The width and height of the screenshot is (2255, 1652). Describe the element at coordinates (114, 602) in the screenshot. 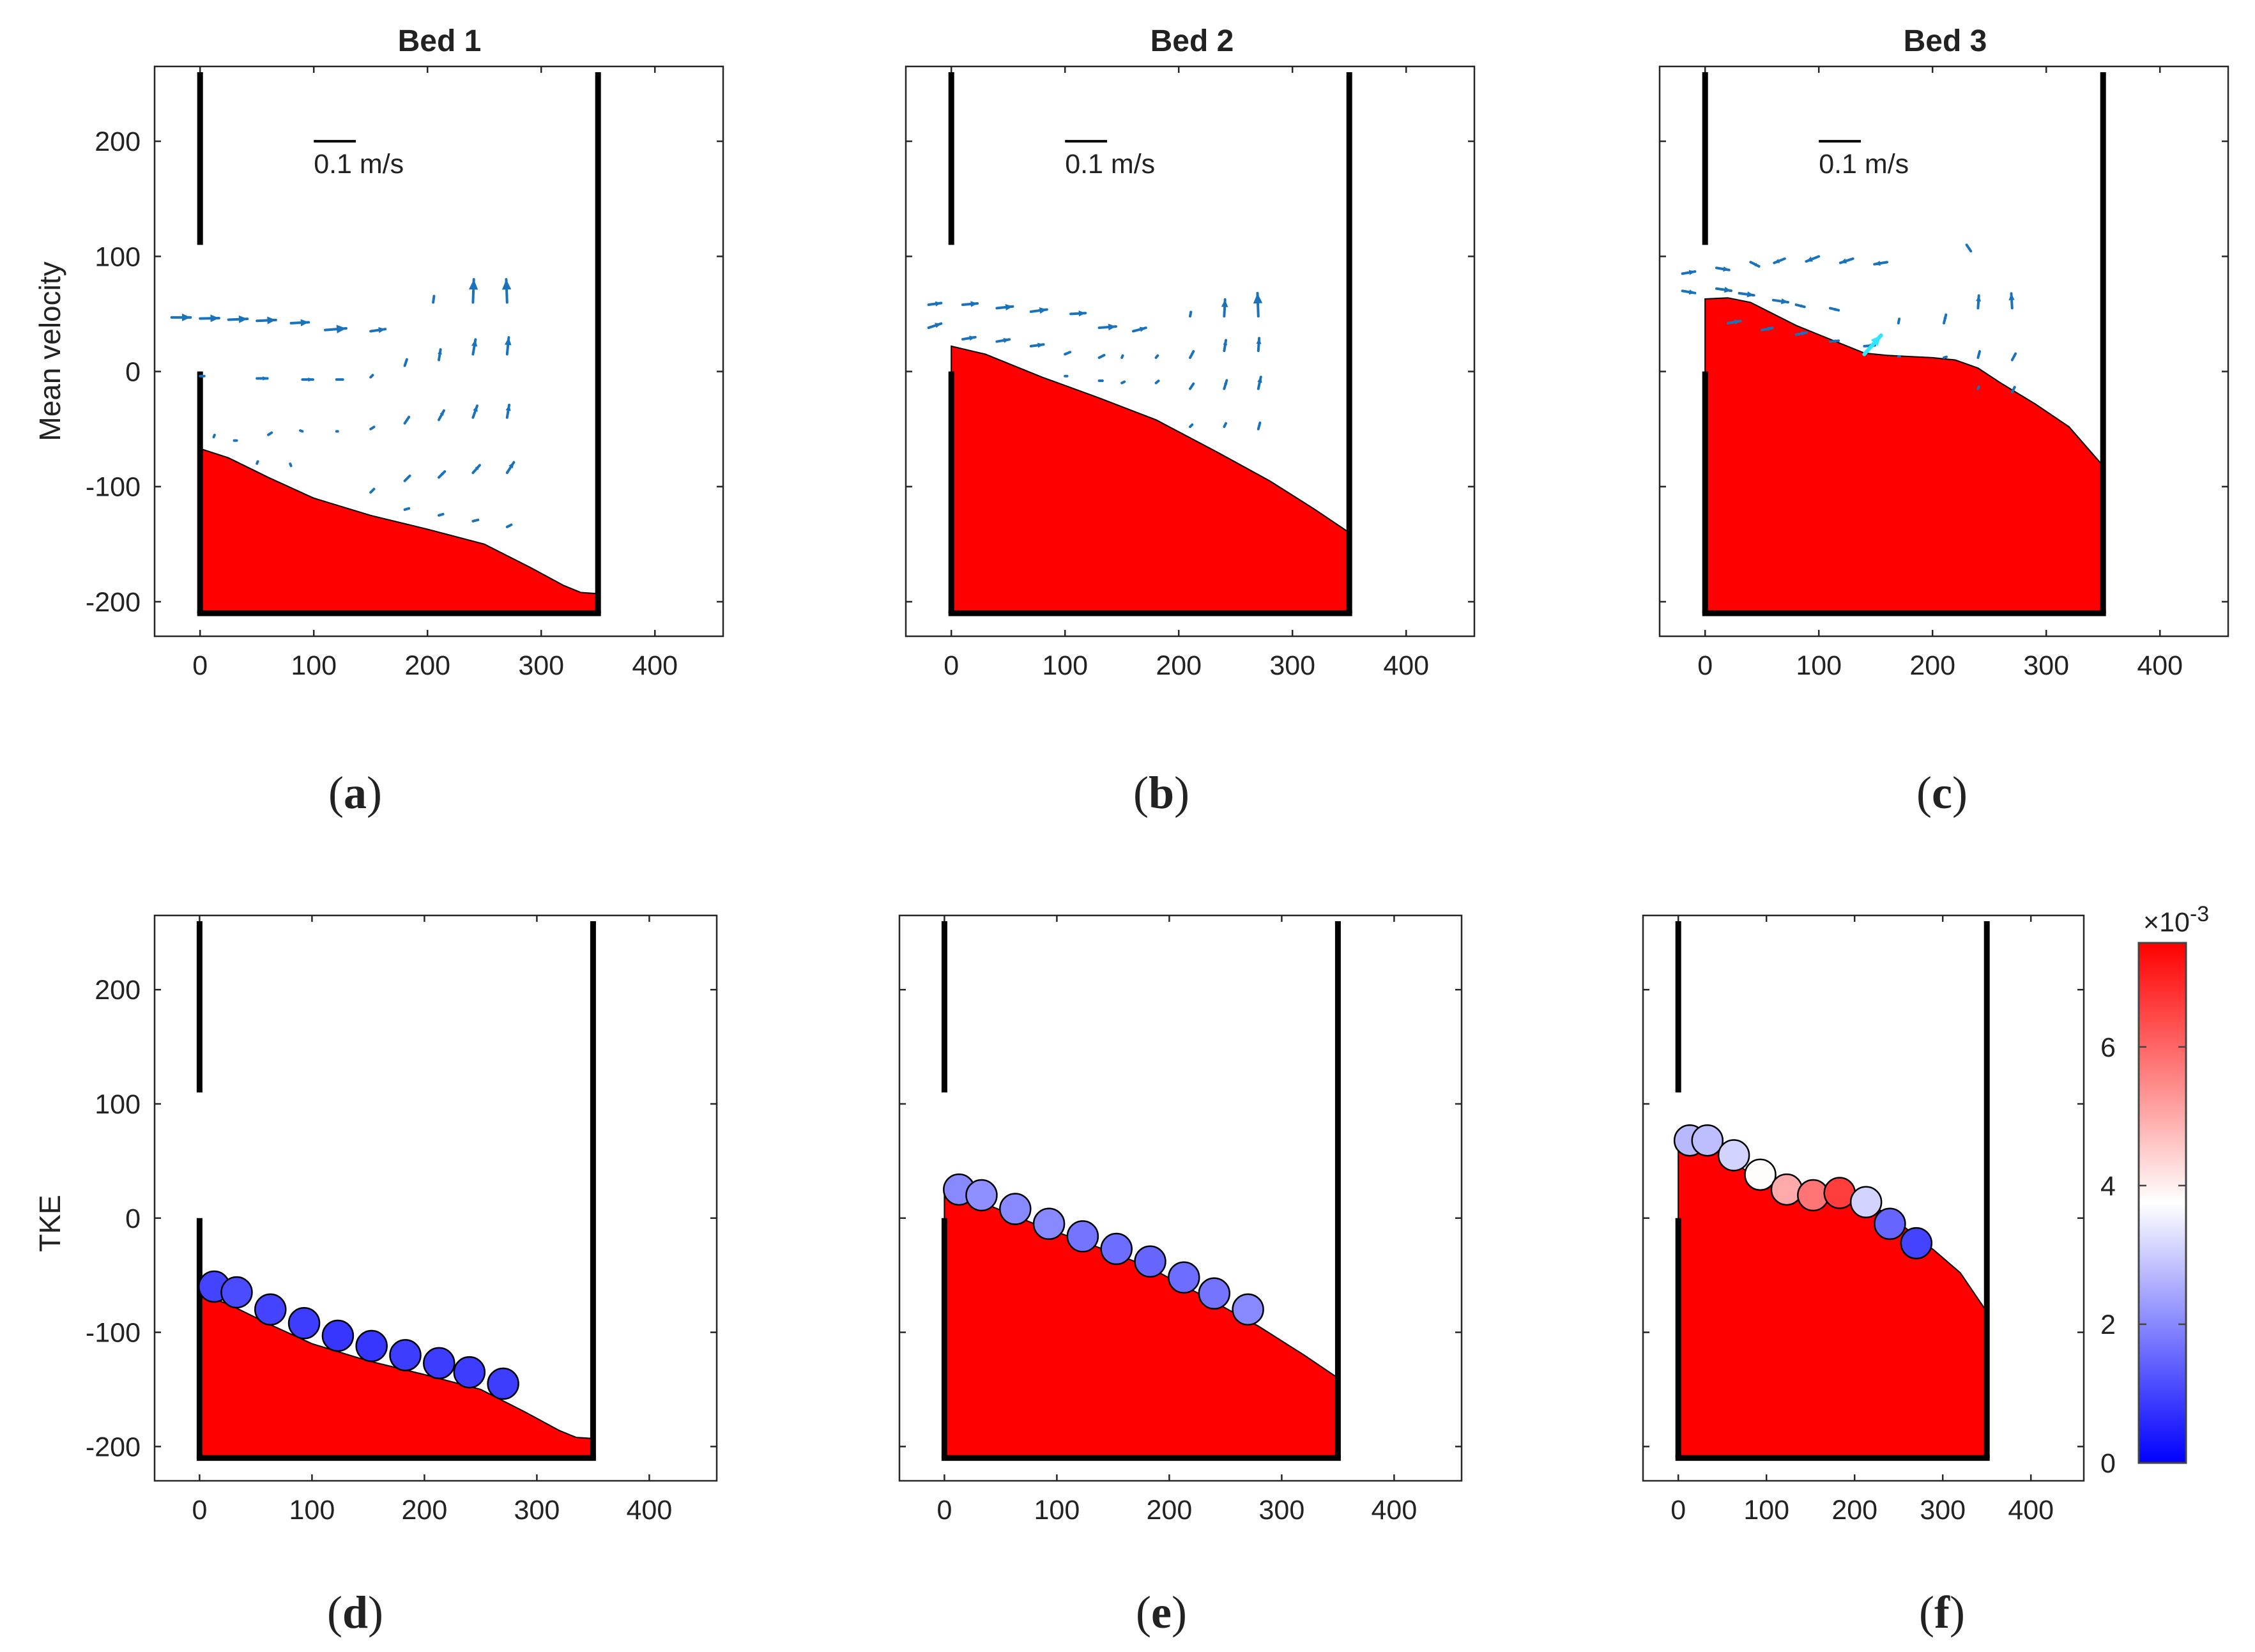

I see `y-tick-label: -200` at that location.